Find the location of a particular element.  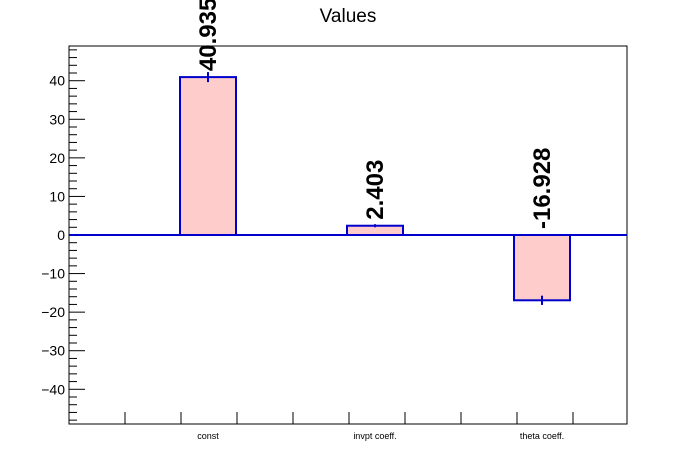

y-tick-label: 10 is located at coordinates (57, 196).